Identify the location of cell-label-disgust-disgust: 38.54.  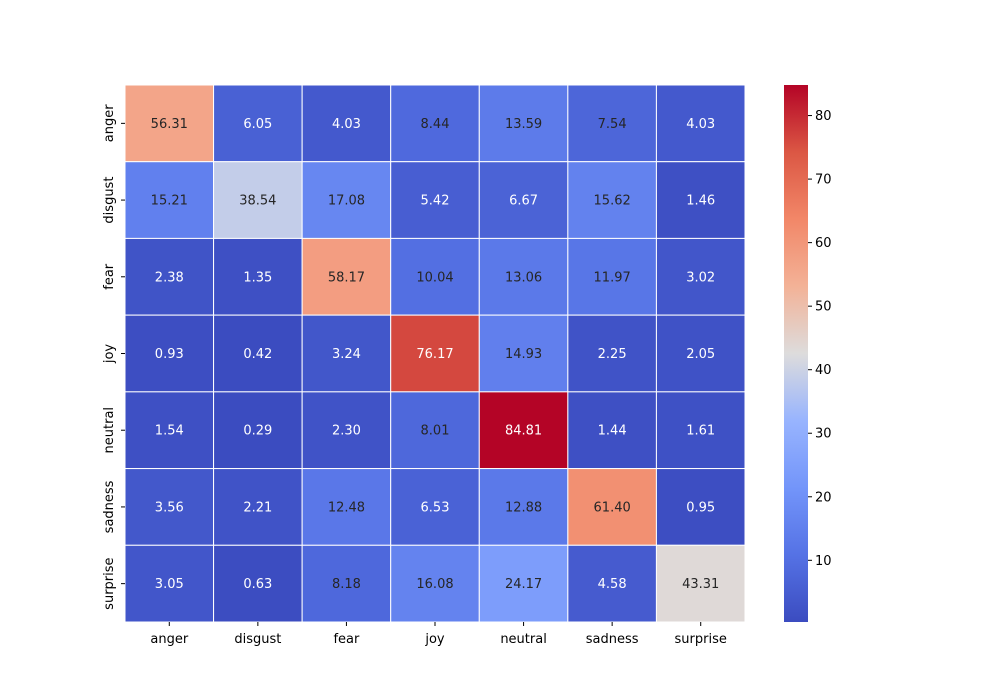
(257, 201).